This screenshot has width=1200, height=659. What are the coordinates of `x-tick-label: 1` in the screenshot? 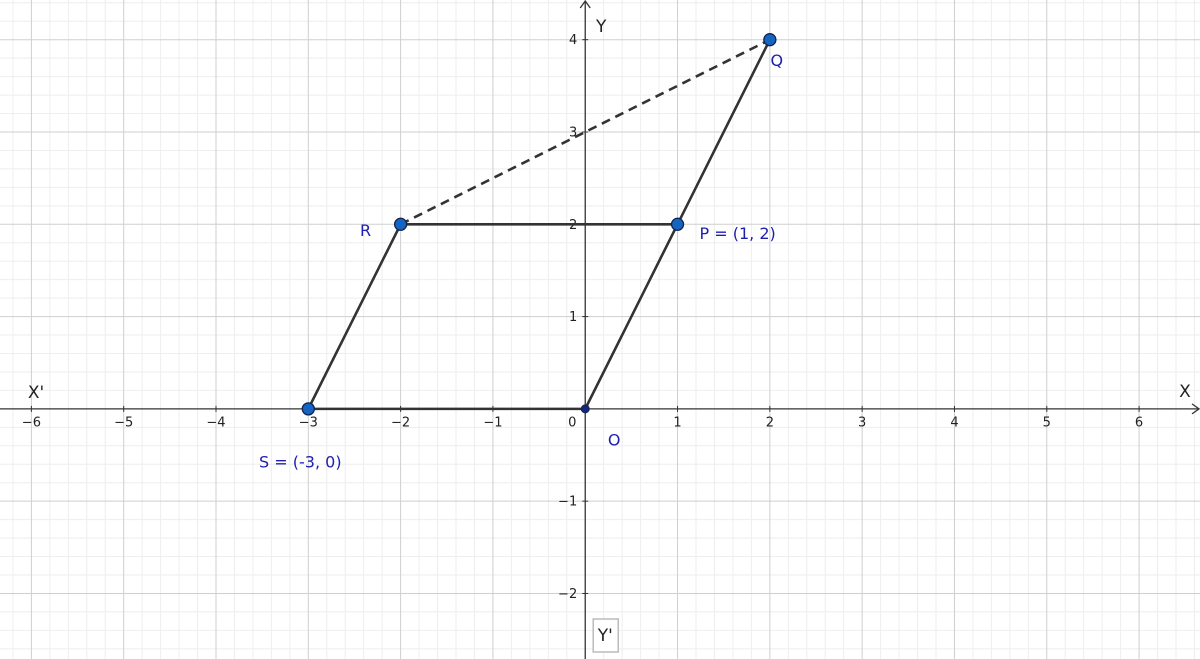 It's located at (677, 422).